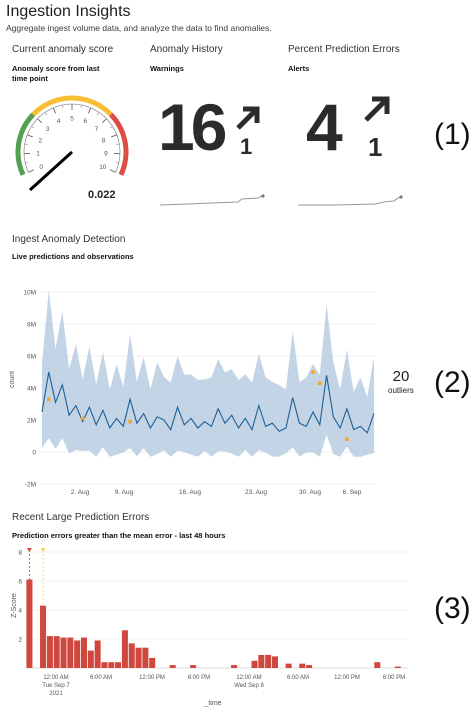 This screenshot has width=474, height=717. I want to click on errors-panel-title: Recent Large Prediction Errors, so click(81, 517).